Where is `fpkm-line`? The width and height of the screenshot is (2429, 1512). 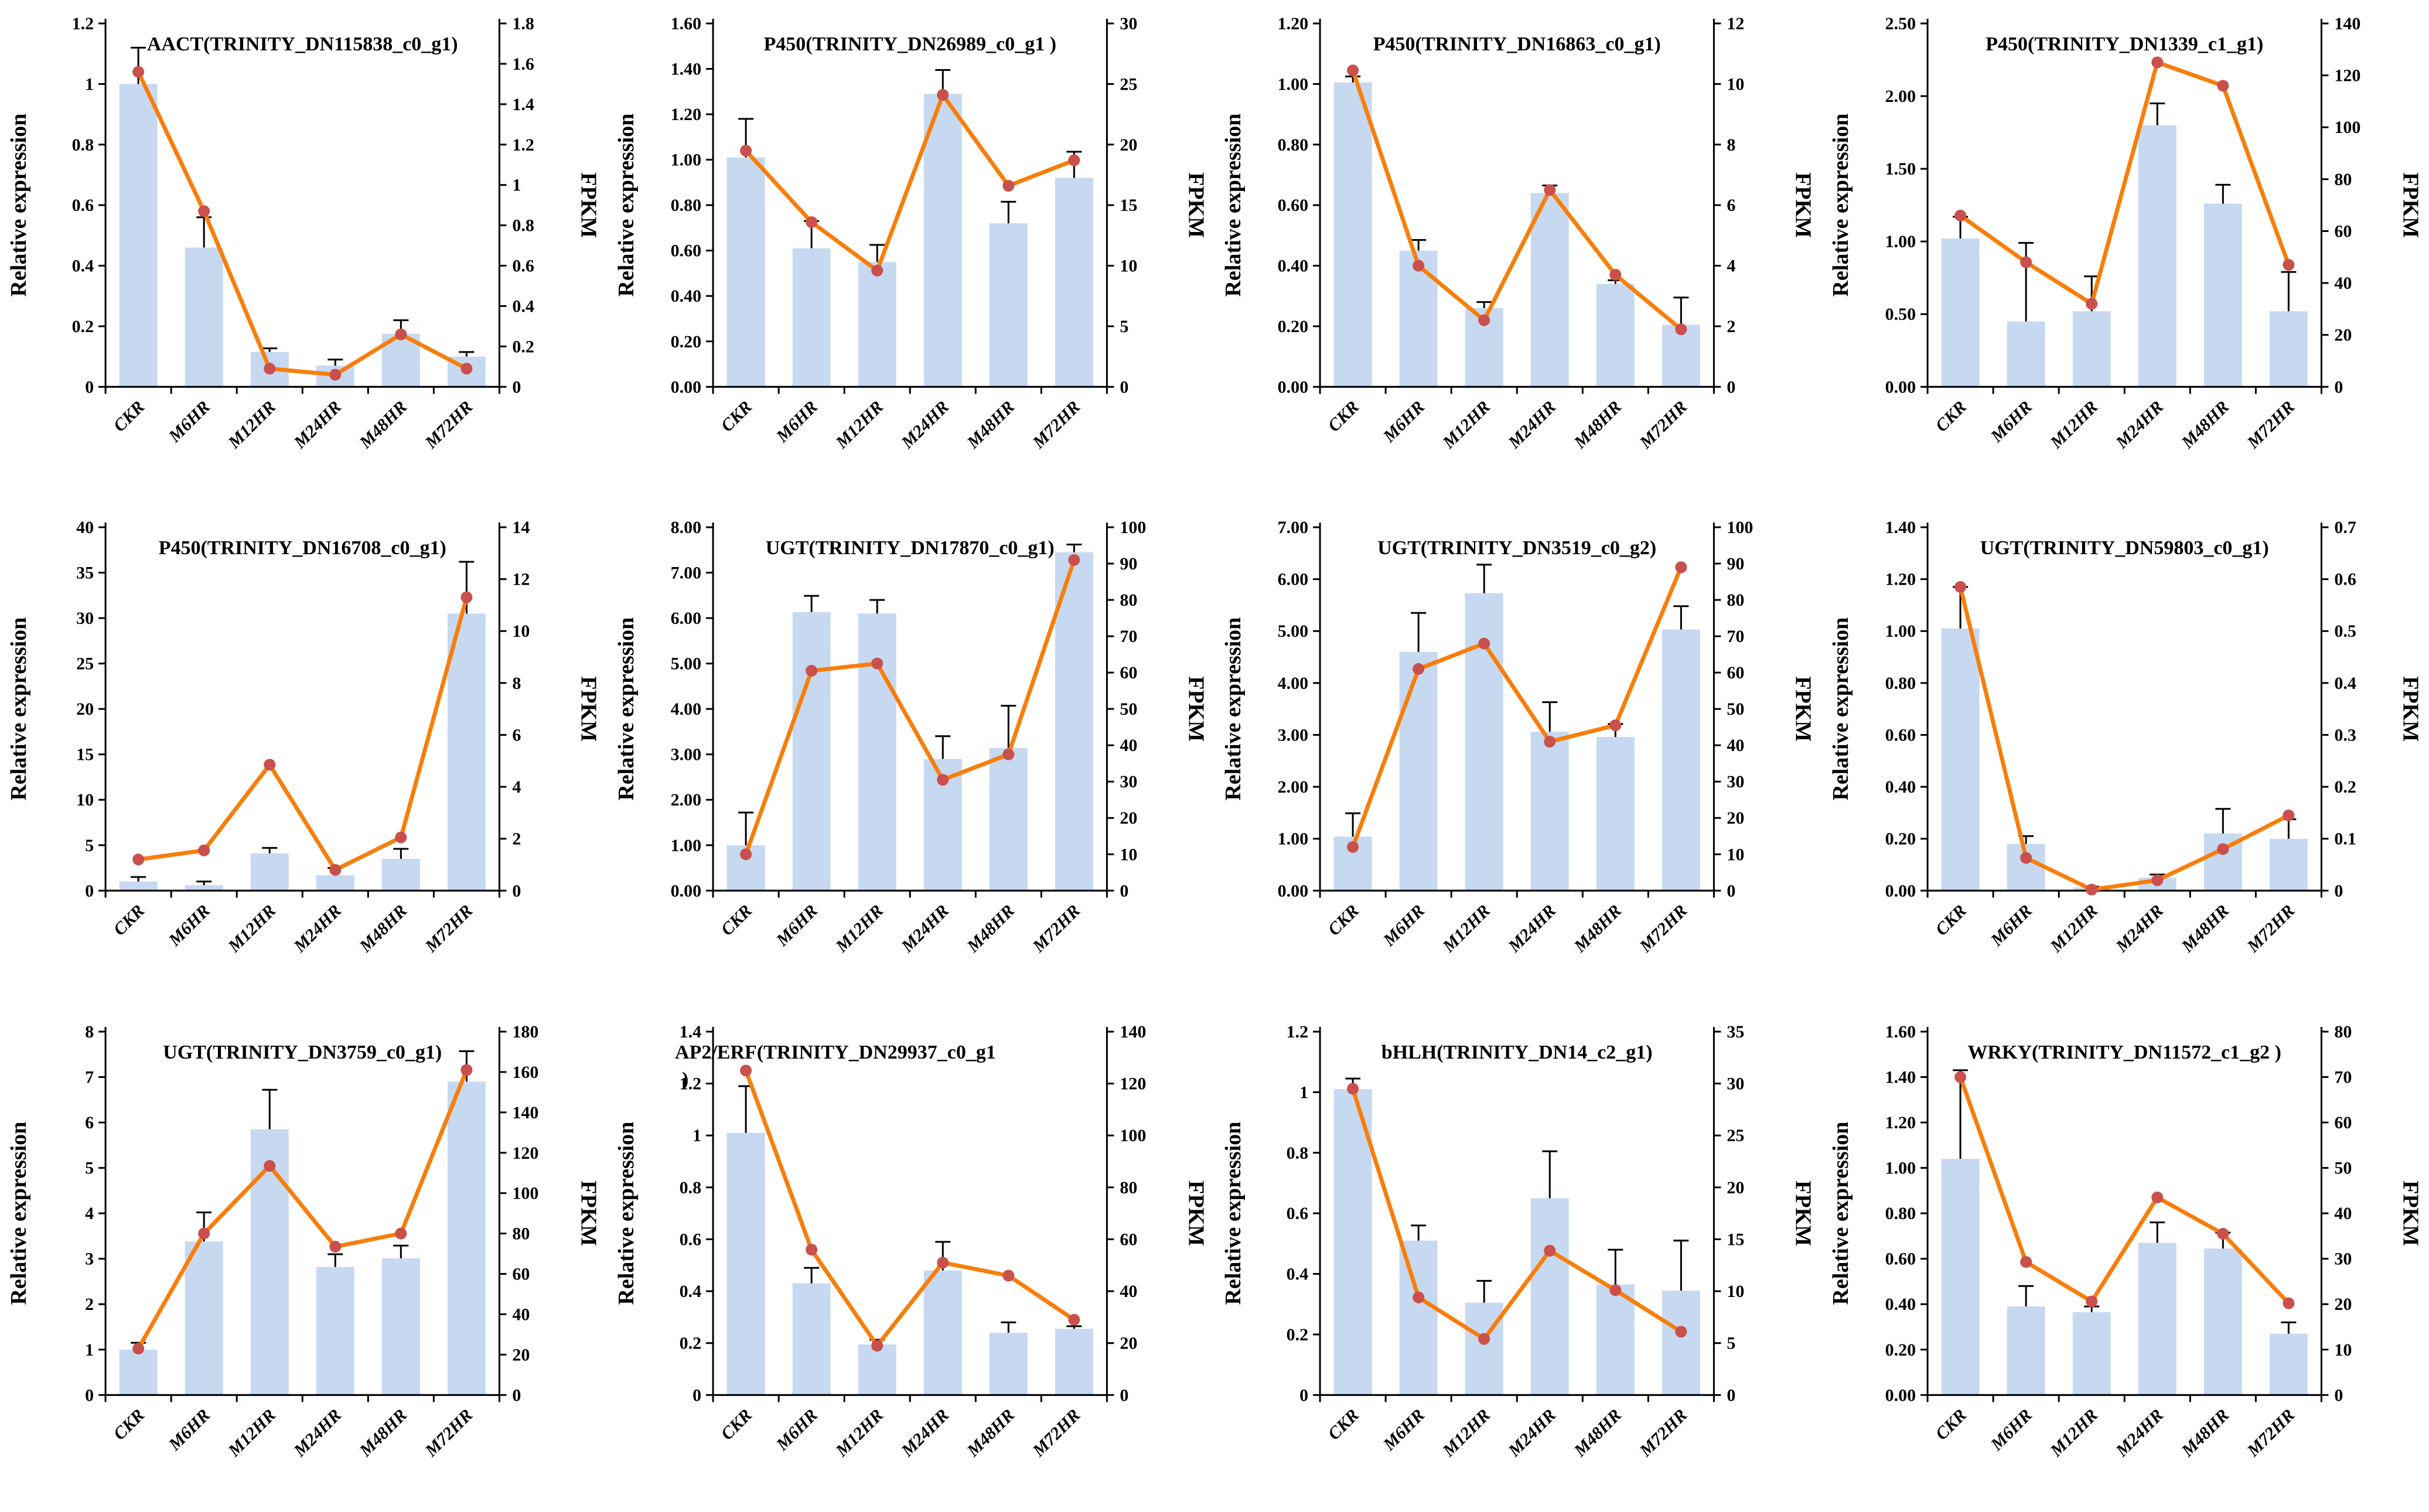 fpkm-line is located at coordinates (302, 734).